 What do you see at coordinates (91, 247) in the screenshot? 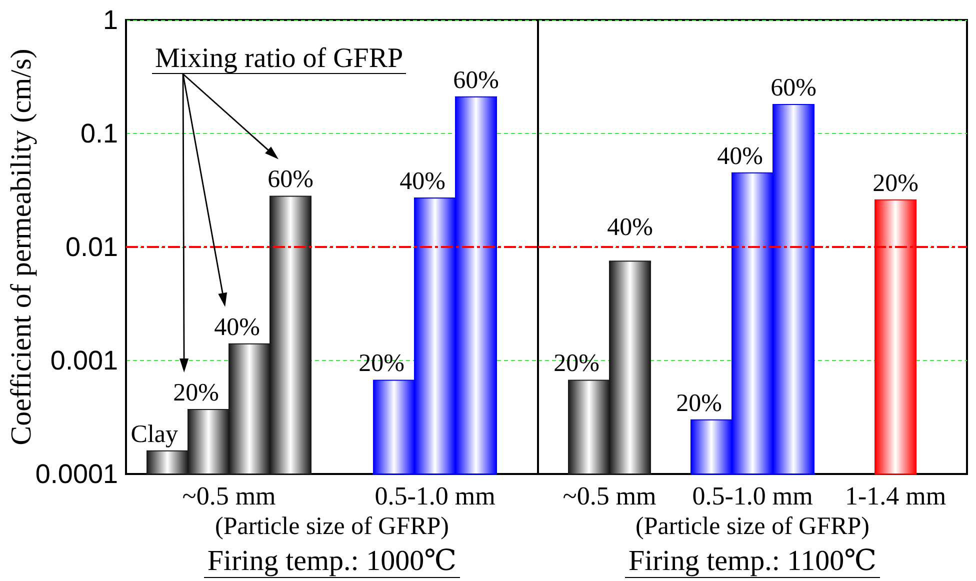
I see `y-tick-label: 0.01` at bounding box center [91, 247].